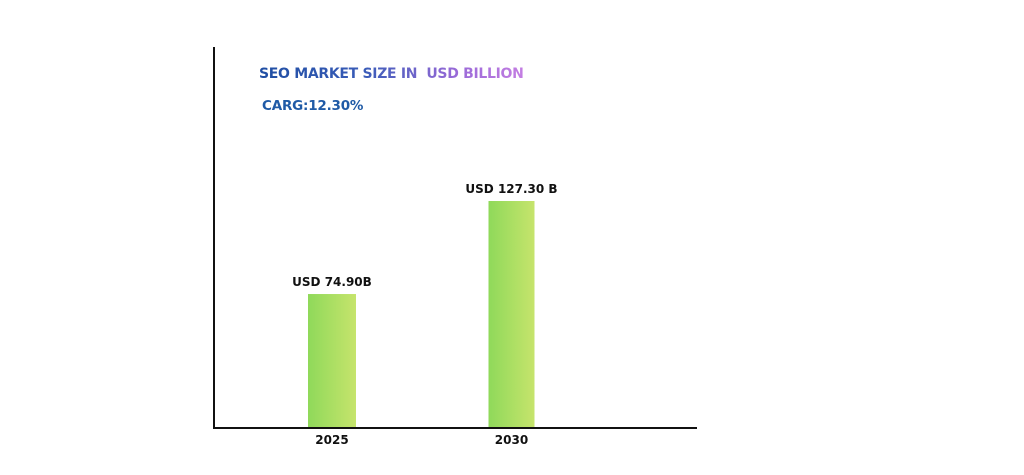 Image resolution: width=1024 pixels, height=475 pixels. I want to click on chart-subtitle-cagr: CARG:12.30%, so click(313, 106).